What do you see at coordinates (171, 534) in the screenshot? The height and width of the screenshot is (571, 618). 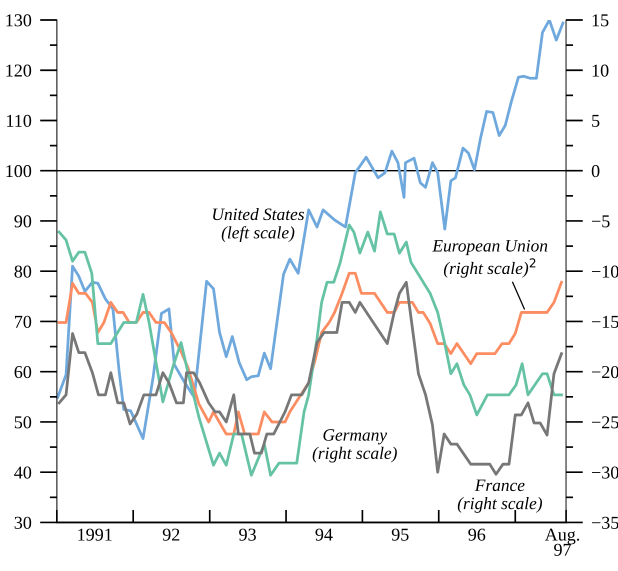 I see `x-tick-label: 92` at bounding box center [171, 534].